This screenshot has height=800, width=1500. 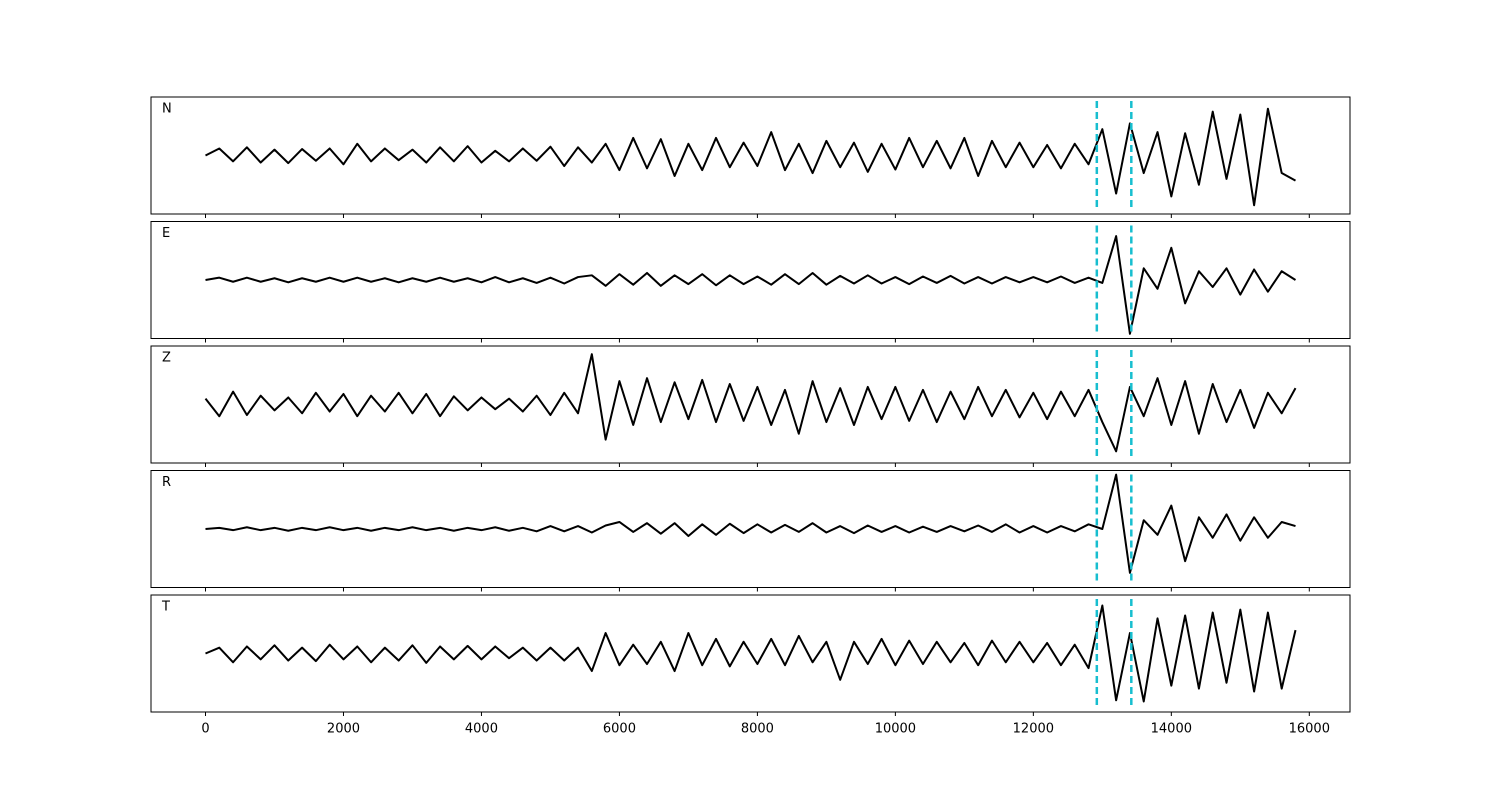 What do you see at coordinates (619, 729) in the screenshot?
I see `x-tick-label: 6000` at bounding box center [619, 729].